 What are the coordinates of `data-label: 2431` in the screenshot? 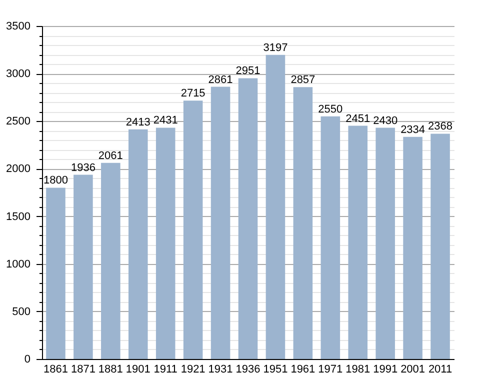 It's located at (165, 120).